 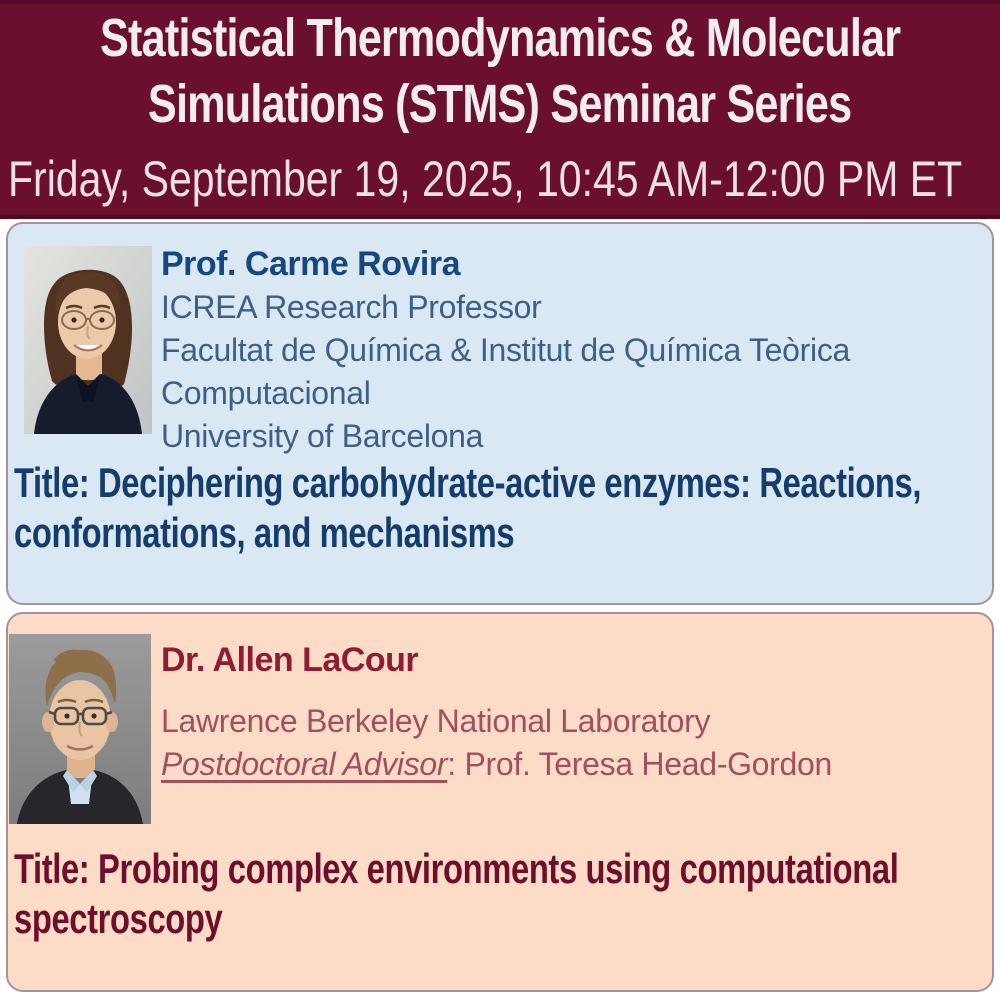 I want to click on affiliation-line: Computacional, so click(x=266, y=393).